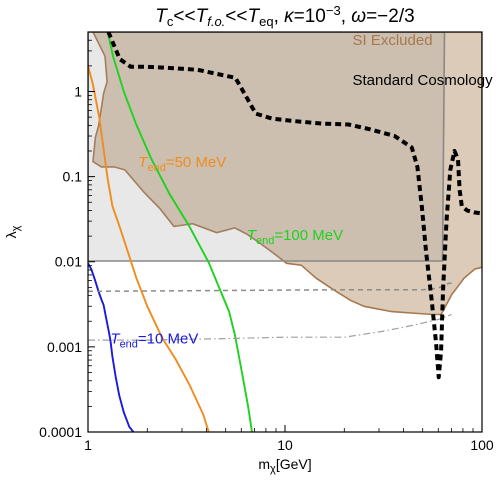  Describe the element at coordinates (423, 80) in the screenshot. I see `label-standard-cosmology: Standard Cosmology` at that location.